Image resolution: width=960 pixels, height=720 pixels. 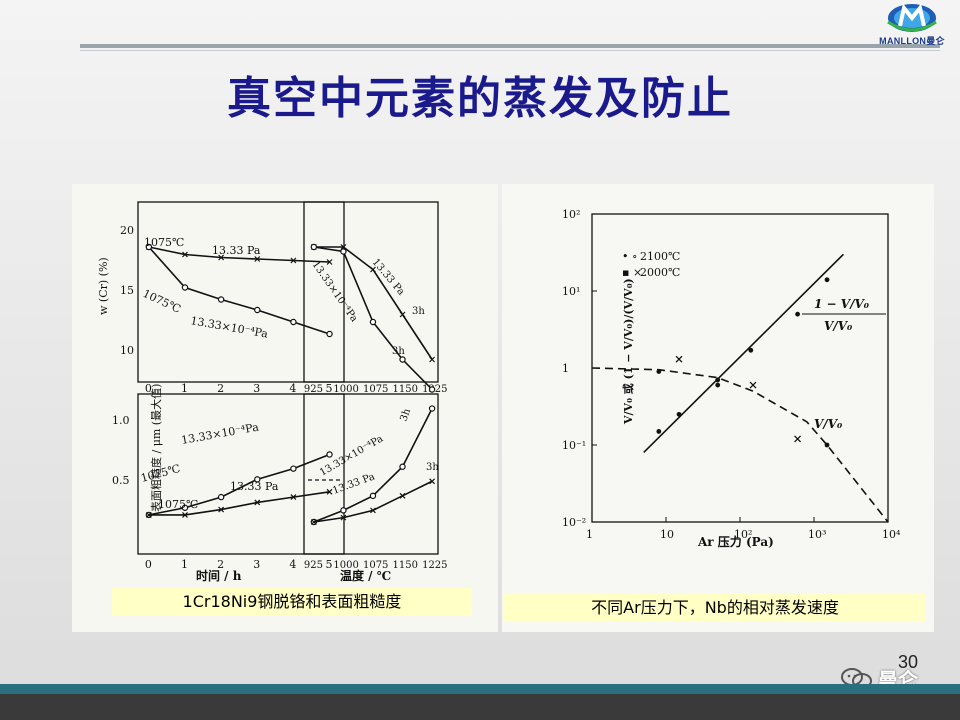 I want to click on label-1075-bottom-b: 1075℃, so click(x=178, y=504).